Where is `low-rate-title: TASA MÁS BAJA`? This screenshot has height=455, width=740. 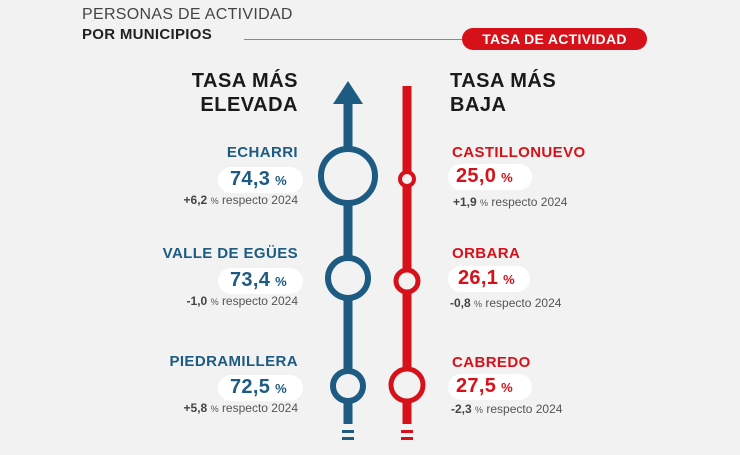 low-rate-title: TASA MÁS BAJA is located at coordinates (530, 93).